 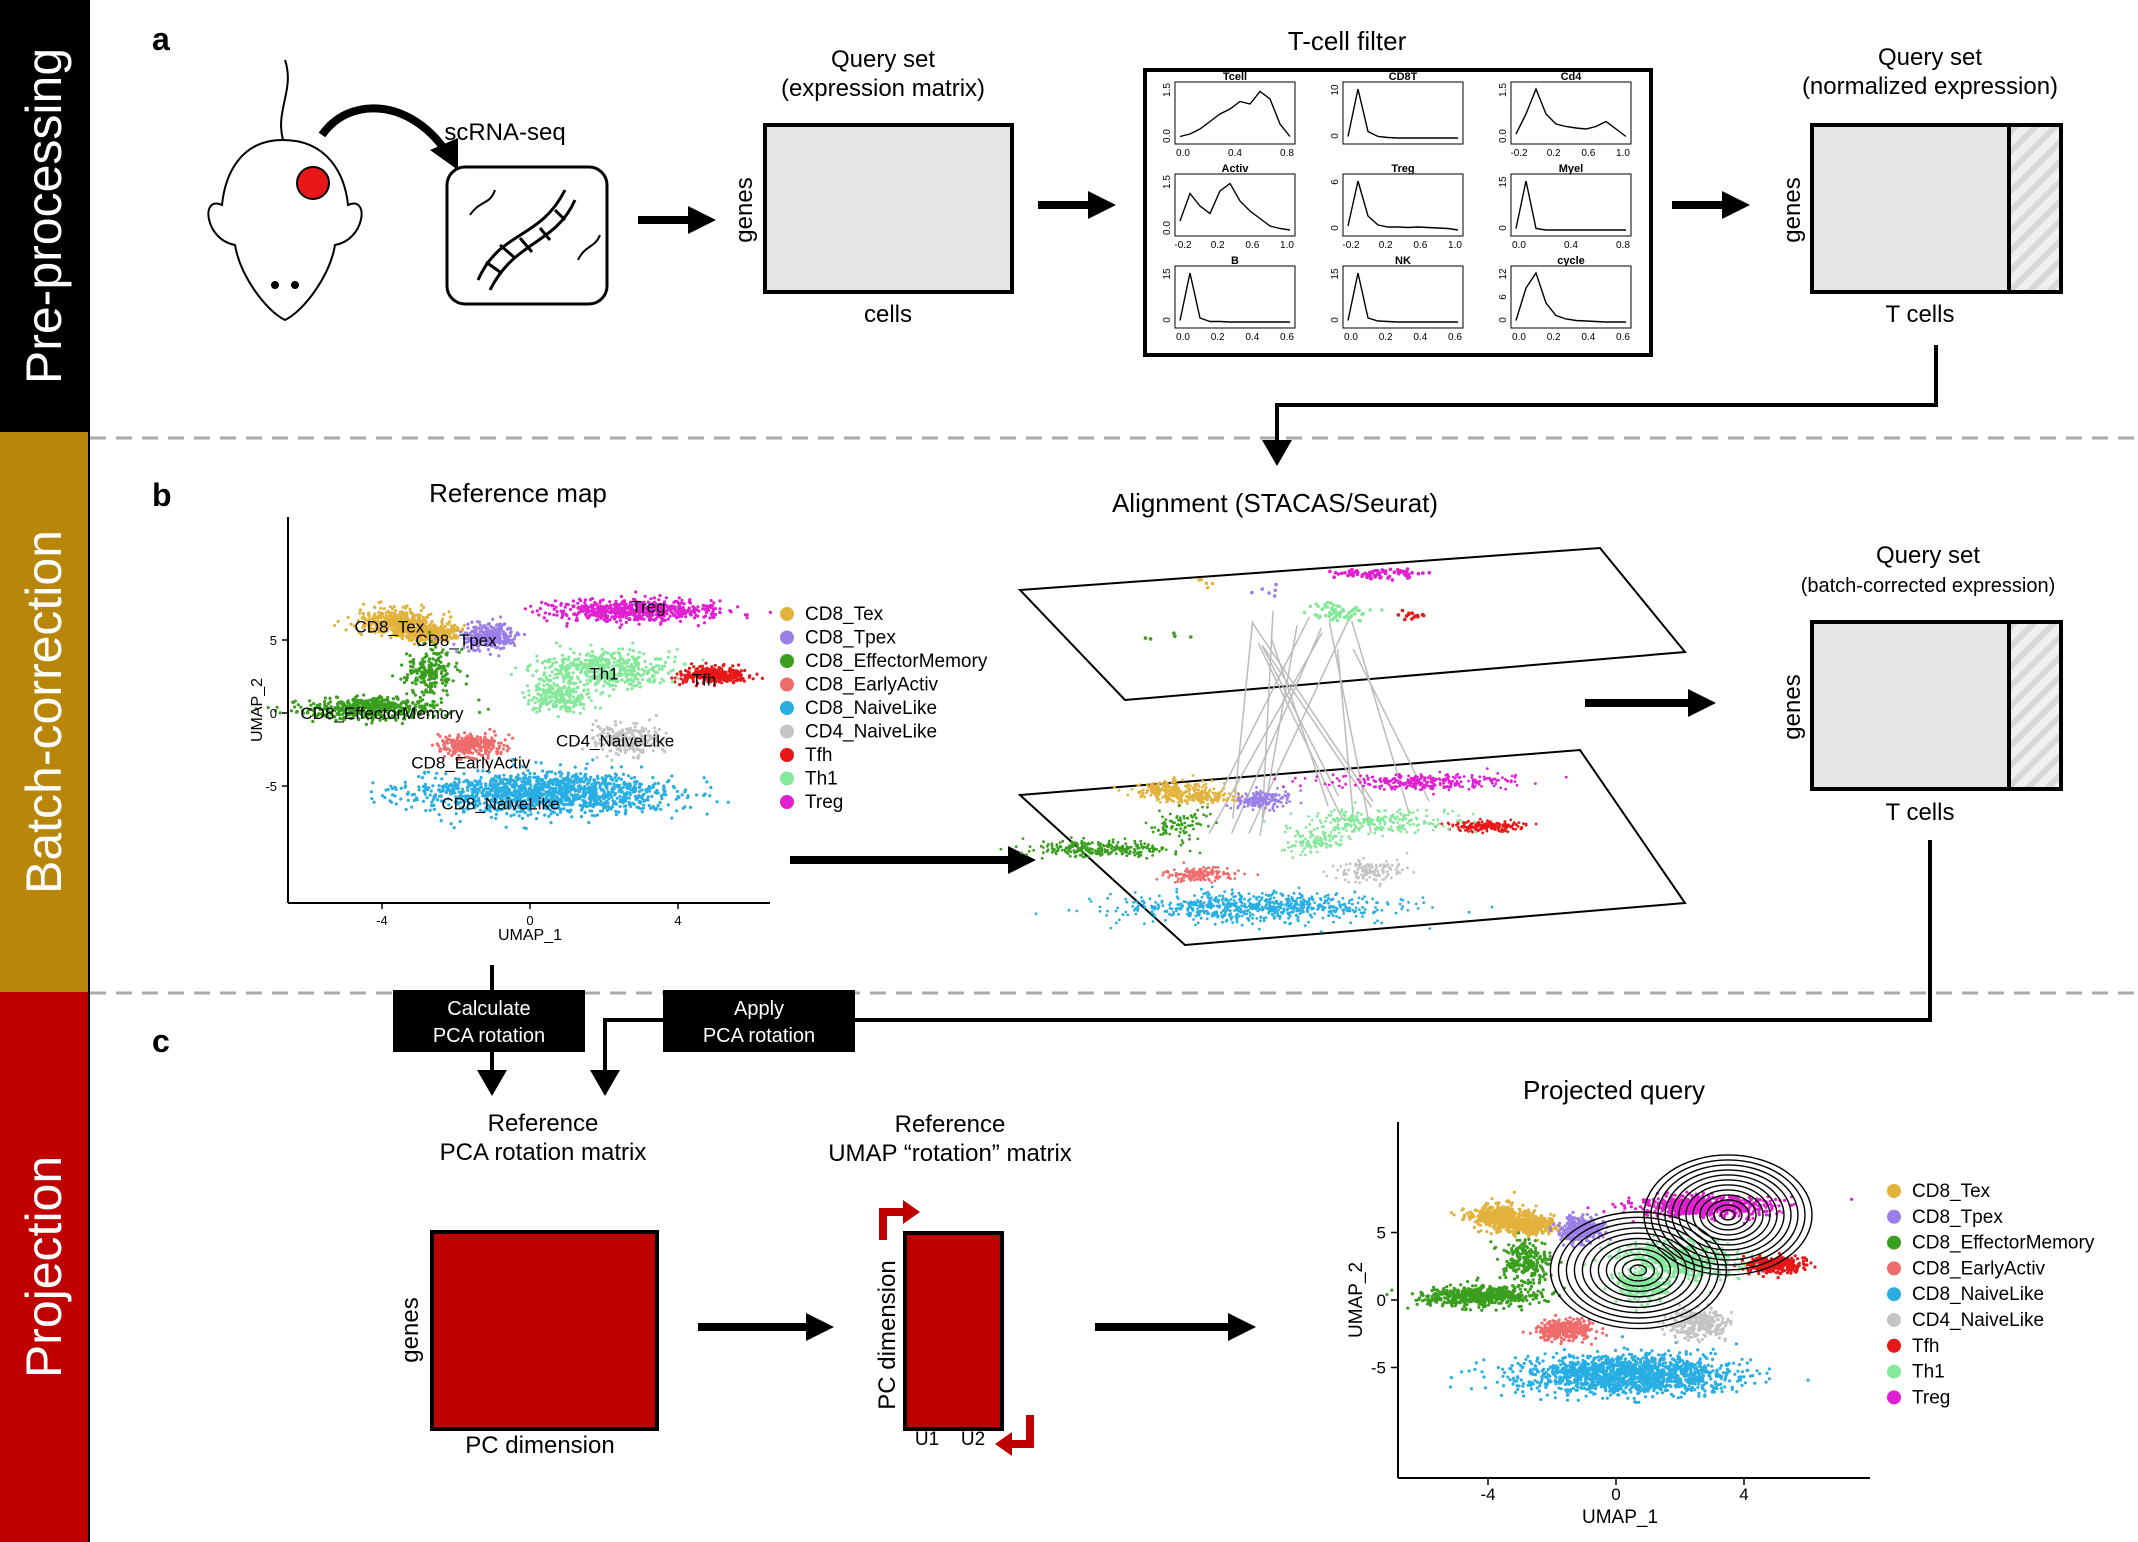 What do you see at coordinates (624, 737) in the screenshot?
I see `cluster-cd4-naivelike` at bounding box center [624, 737].